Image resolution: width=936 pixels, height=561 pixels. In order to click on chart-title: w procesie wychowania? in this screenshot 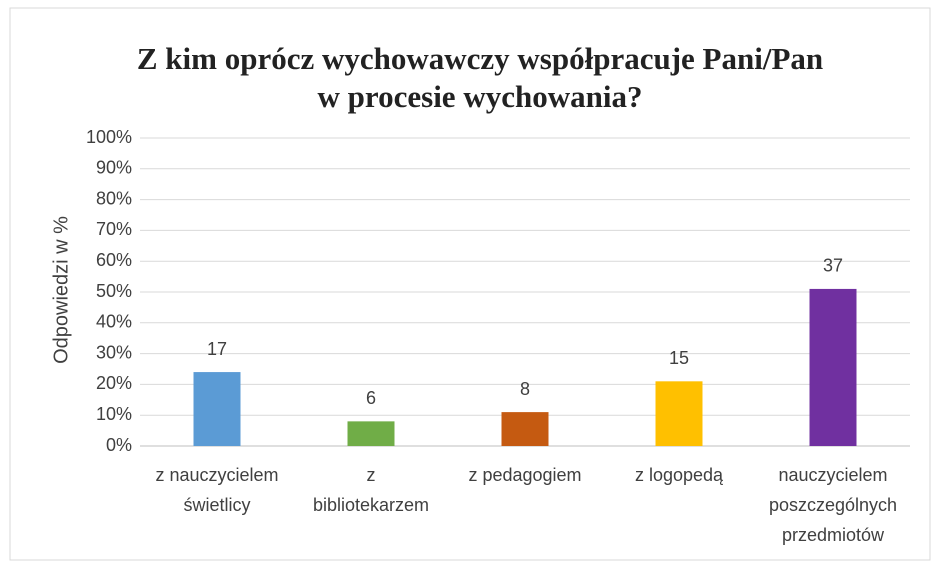, I will do `click(480, 96)`.